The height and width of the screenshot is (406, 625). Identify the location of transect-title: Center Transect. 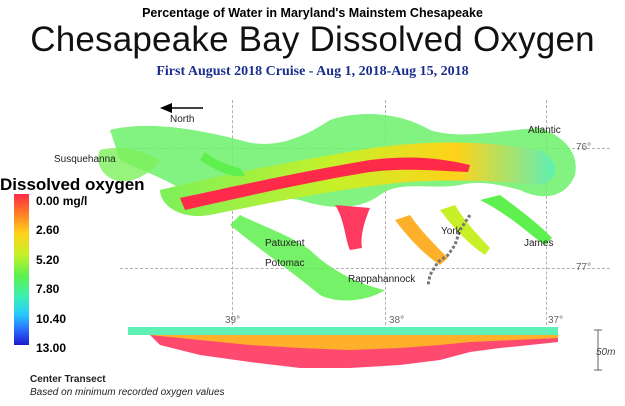
(68, 379).